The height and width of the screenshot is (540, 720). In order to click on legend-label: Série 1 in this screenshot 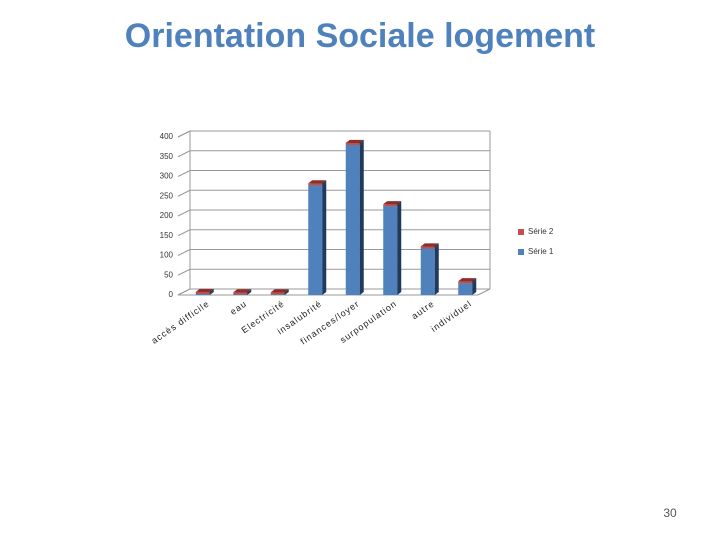, I will do `click(541, 251)`.